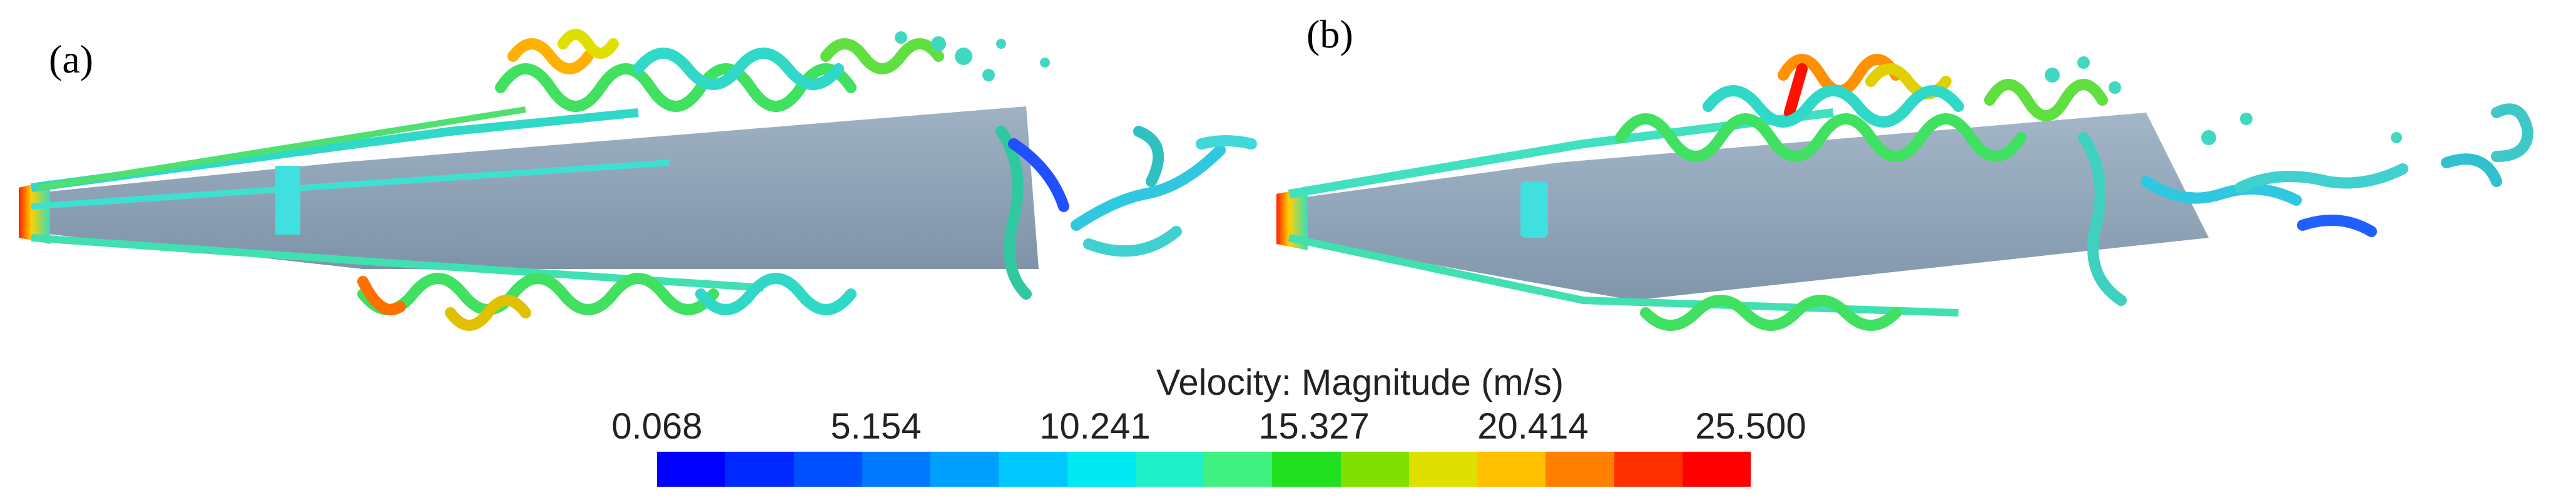 This screenshot has width=2576, height=503. What do you see at coordinates (71, 59) in the screenshot?
I see `panel-label-a: (a)` at bounding box center [71, 59].